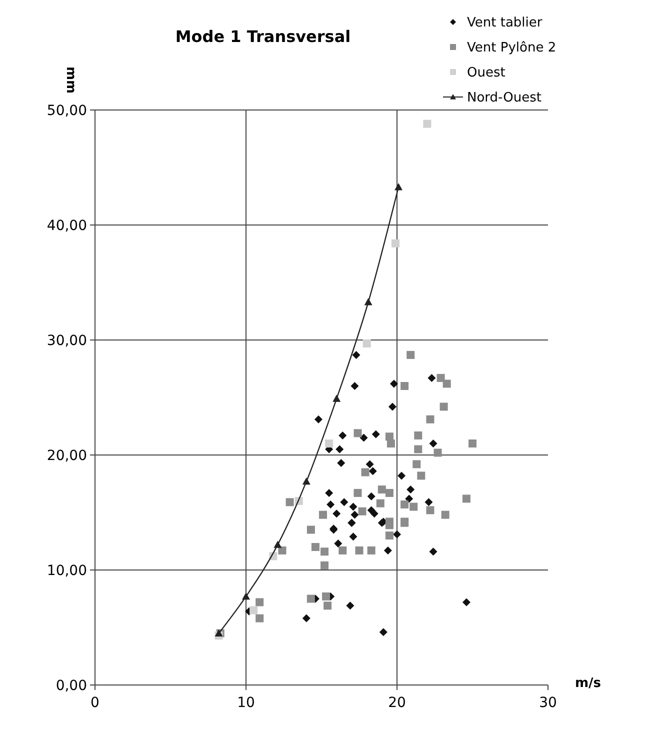 The width and height of the screenshot is (664, 729). I want to click on legend-label: Vent Pylône 2, so click(511, 48).